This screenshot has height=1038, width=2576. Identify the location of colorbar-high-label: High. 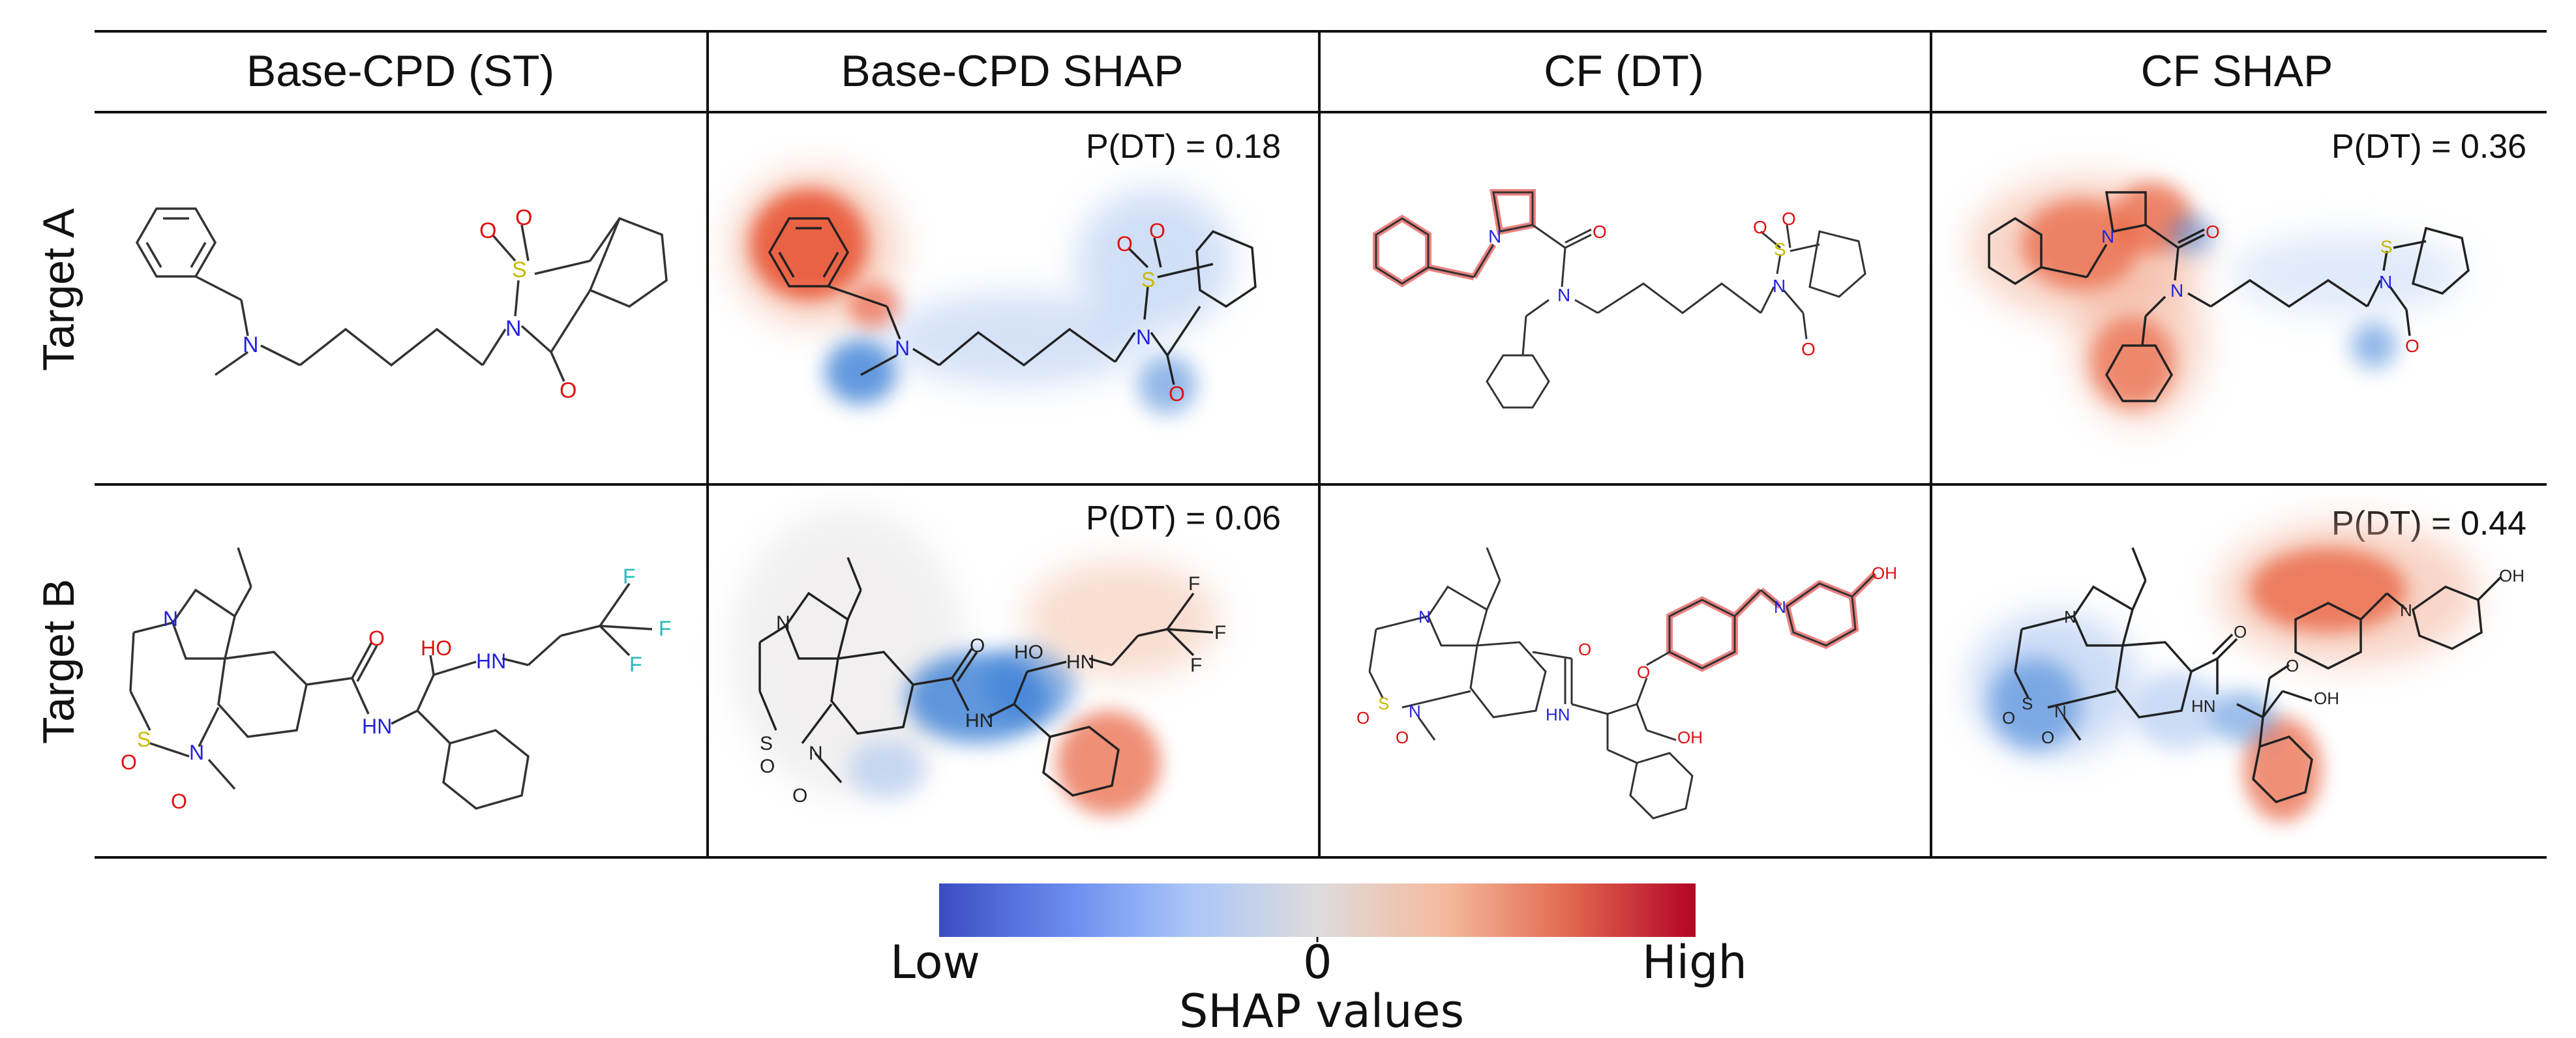
(1694, 962).